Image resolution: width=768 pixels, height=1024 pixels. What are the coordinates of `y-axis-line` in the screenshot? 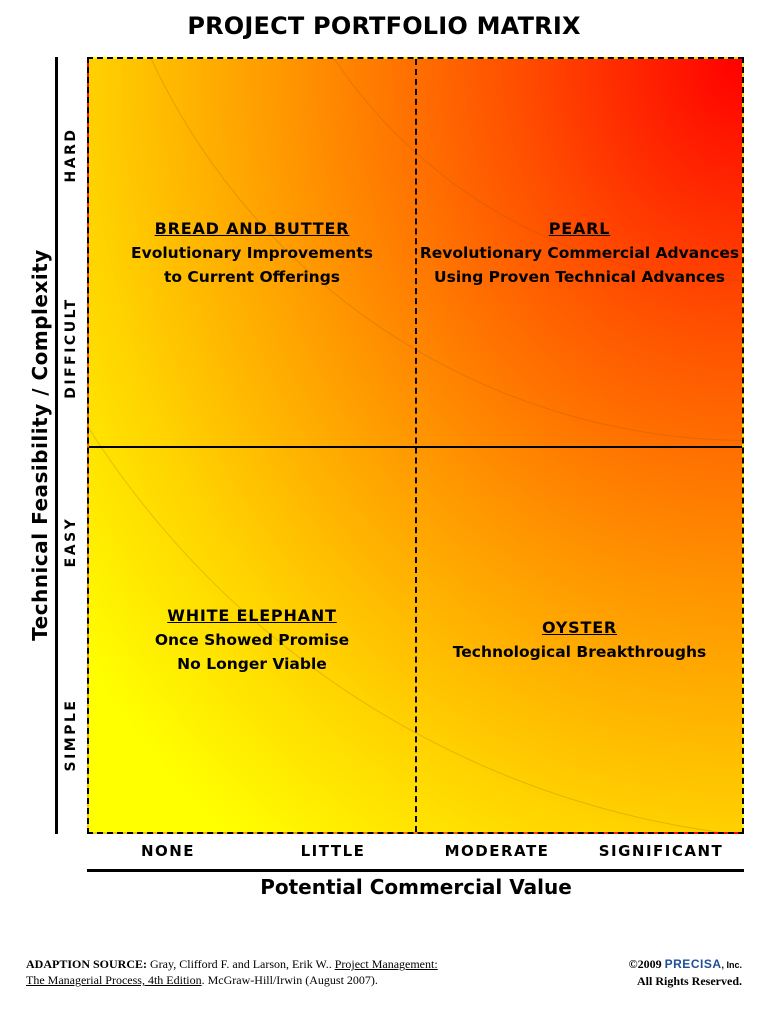 It's located at (56, 445).